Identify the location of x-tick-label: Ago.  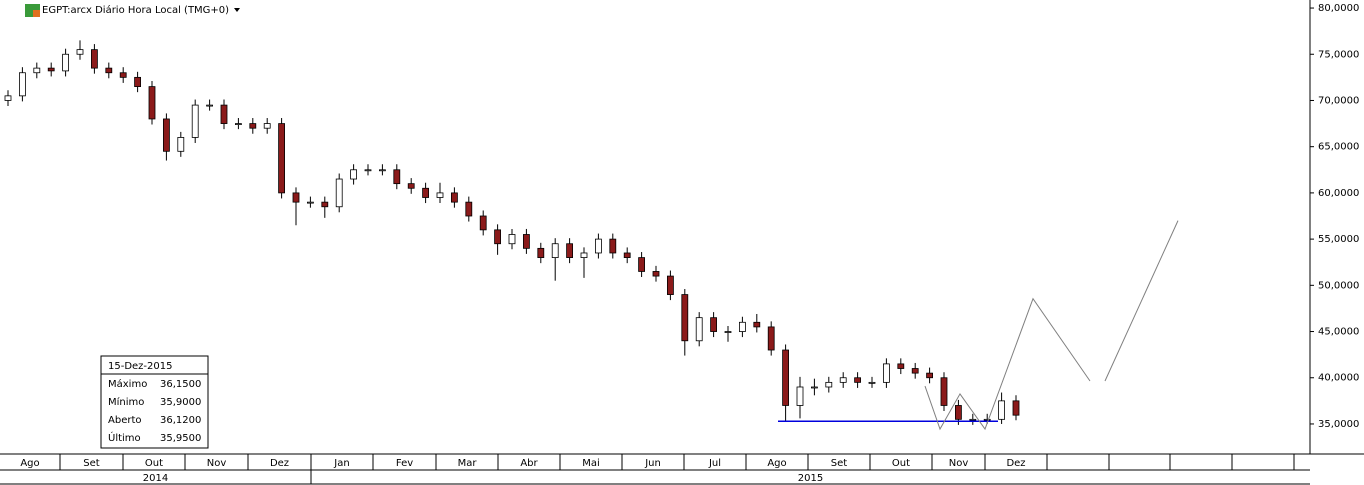
(776, 463).